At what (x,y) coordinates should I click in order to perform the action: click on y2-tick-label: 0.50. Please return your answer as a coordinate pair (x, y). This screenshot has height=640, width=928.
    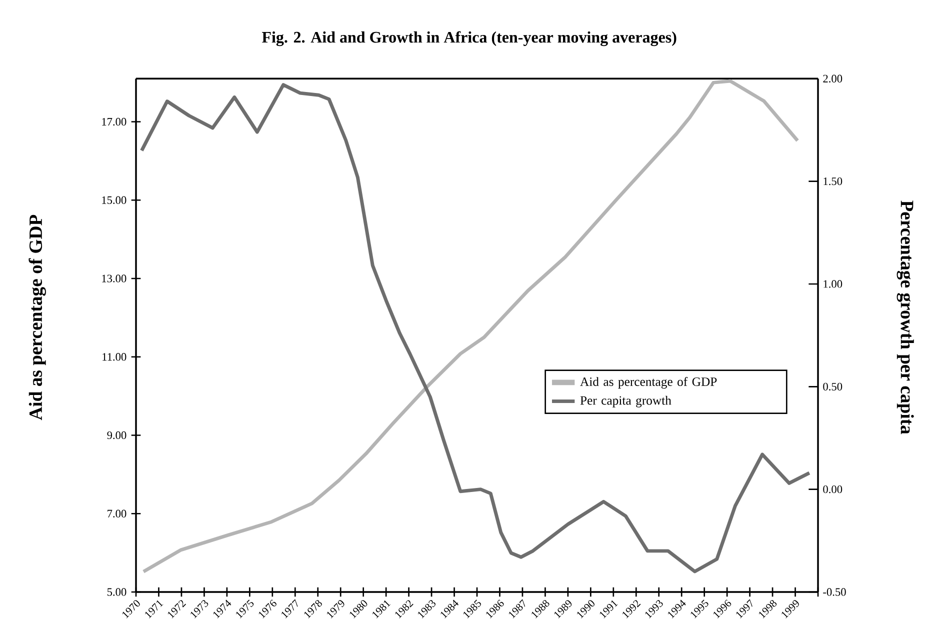
    Looking at the image, I should click on (832, 386).